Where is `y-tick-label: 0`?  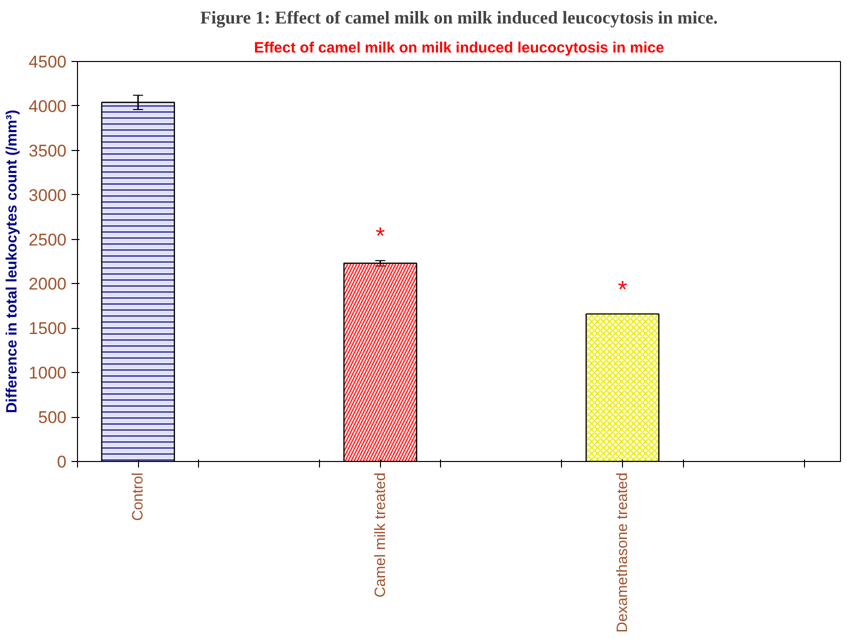
y-tick-label: 0 is located at coordinates (62, 462).